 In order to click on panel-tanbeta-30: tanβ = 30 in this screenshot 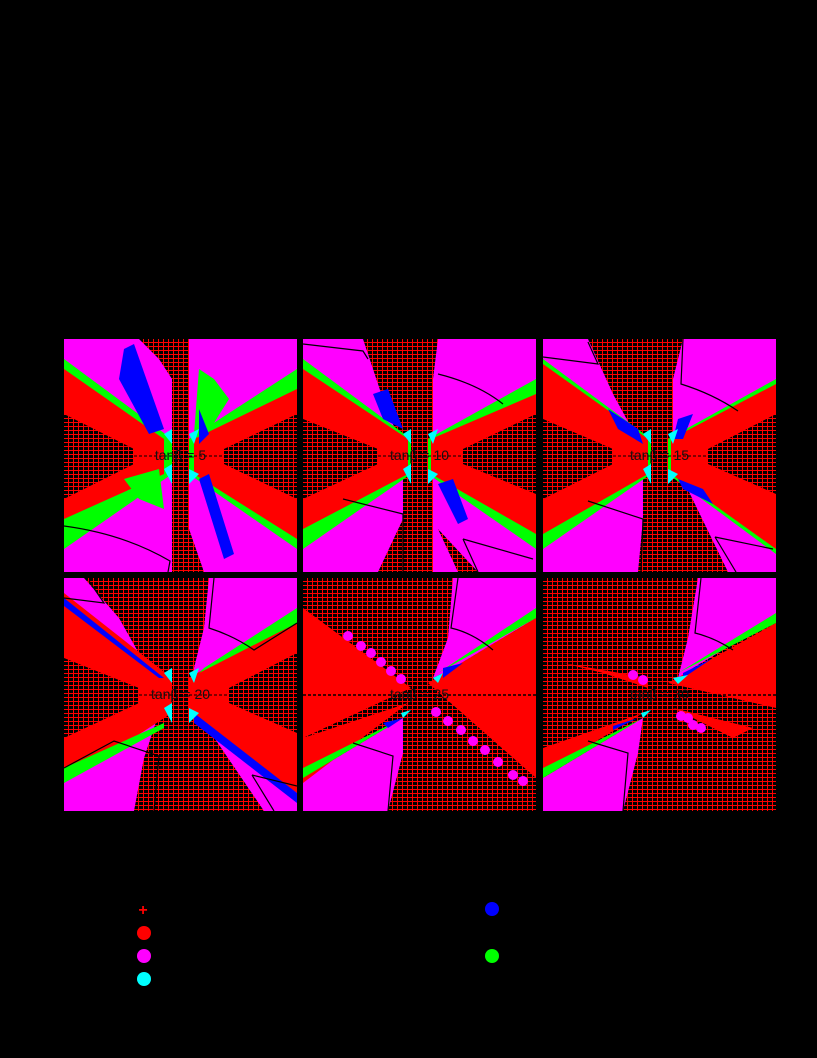, I will do `click(659, 694)`.